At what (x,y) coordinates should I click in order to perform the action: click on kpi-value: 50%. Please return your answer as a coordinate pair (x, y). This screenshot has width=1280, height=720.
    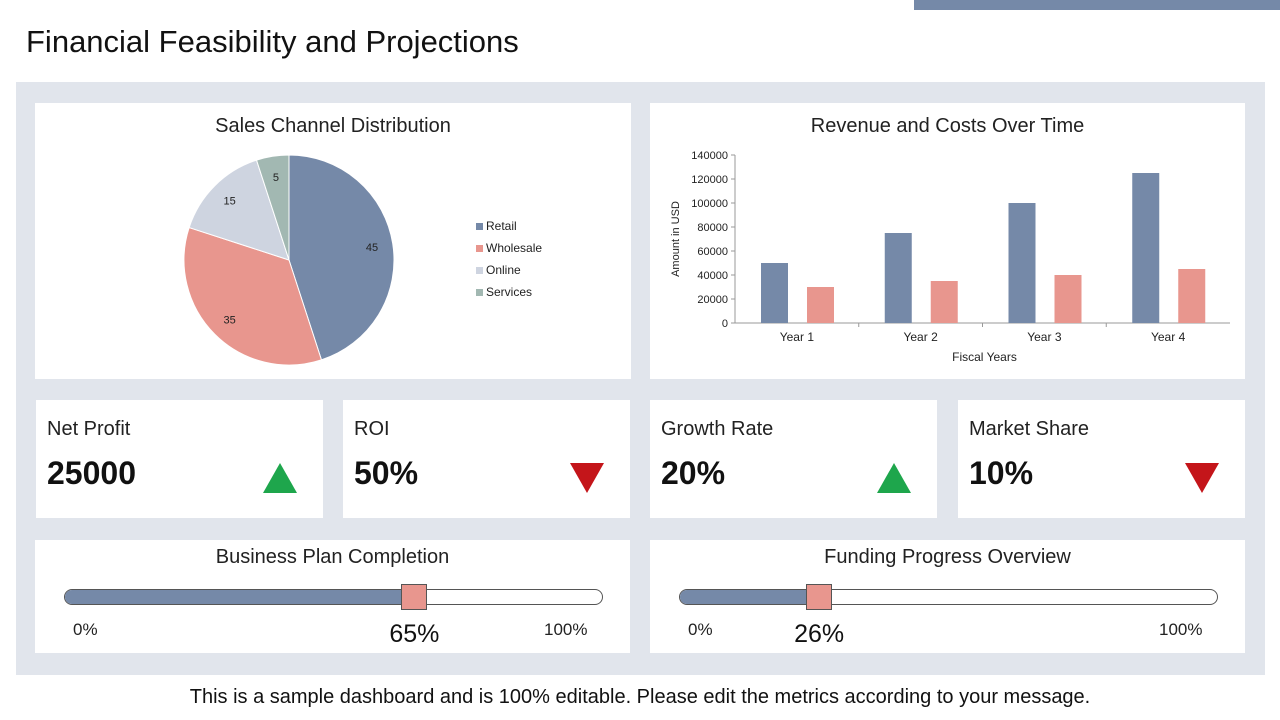
    Looking at the image, I should click on (386, 473).